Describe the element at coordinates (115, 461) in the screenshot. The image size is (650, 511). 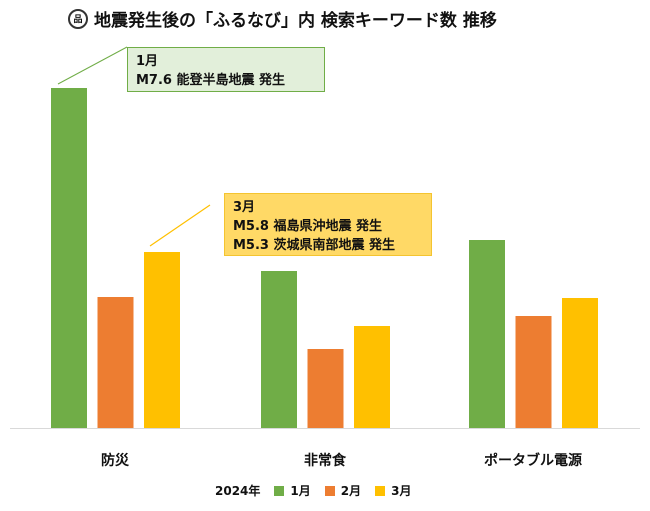
I see `x-tick-label: 防災` at that location.